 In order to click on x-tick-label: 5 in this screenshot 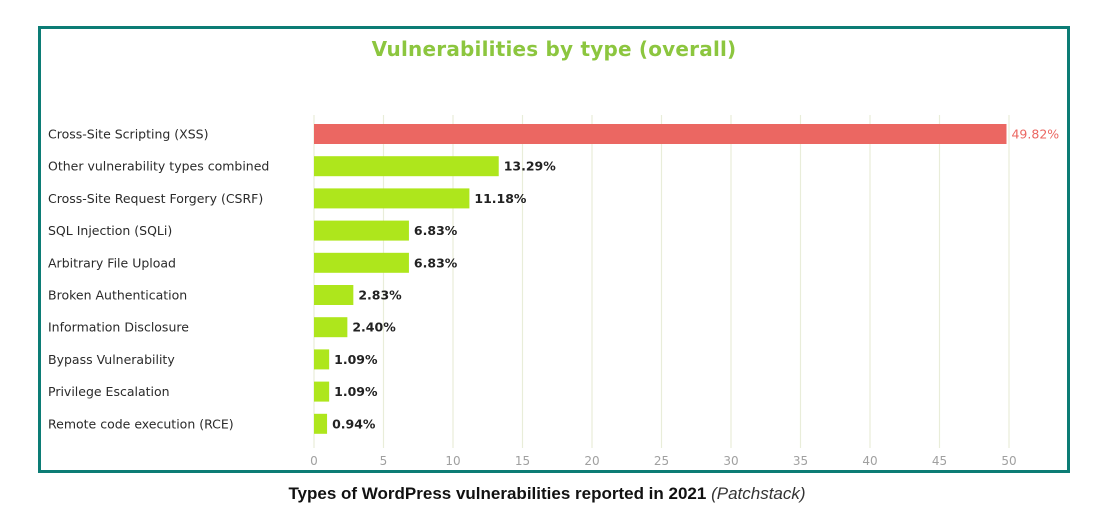, I will do `click(384, 461)`.